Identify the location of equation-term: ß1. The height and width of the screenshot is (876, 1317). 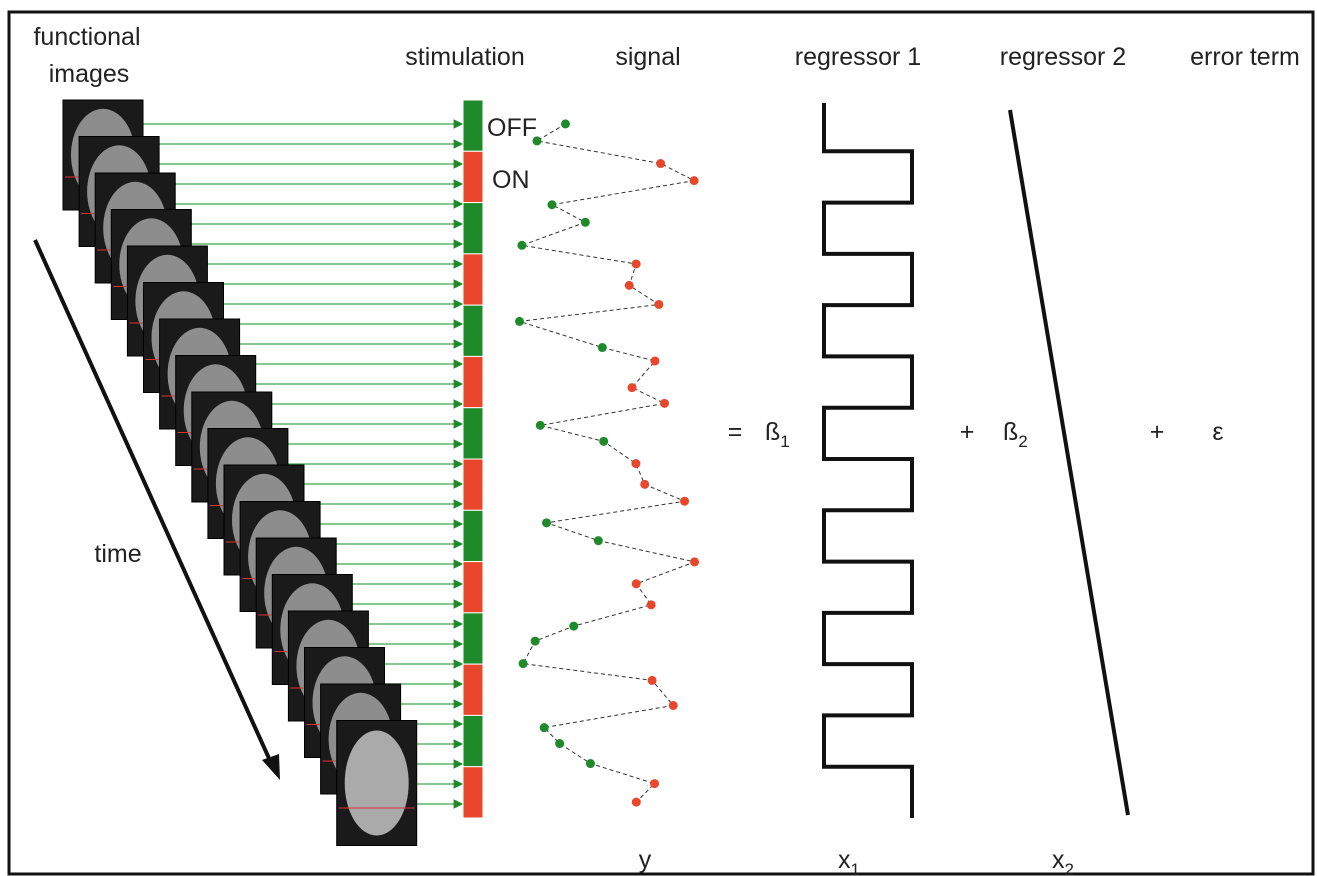
(777, 434).